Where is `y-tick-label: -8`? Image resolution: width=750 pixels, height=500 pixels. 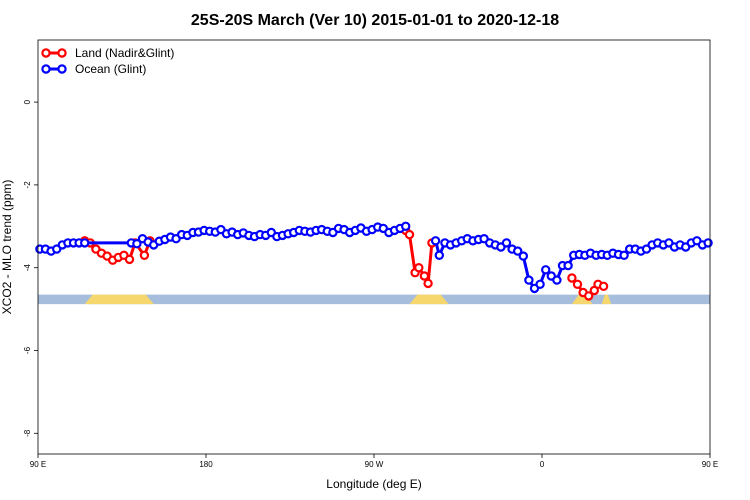
y-tick-label: -8 is located at coordinates (27, 433).